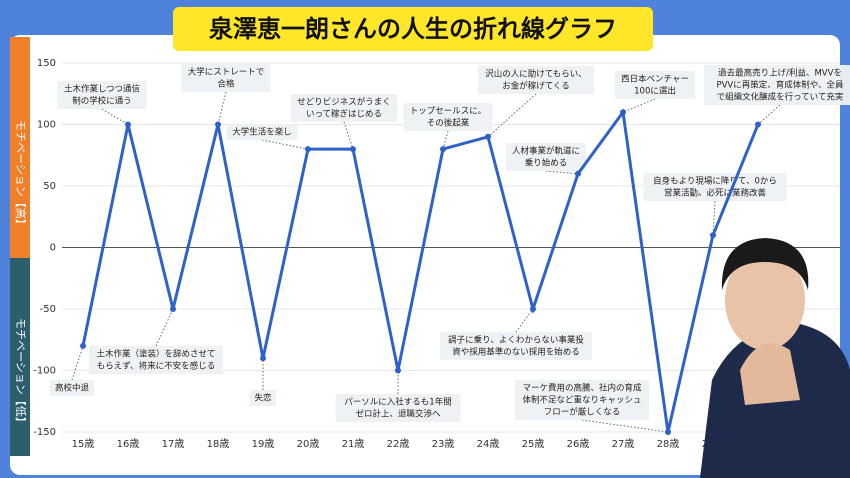  Describe the element at coordinates (780, 97) in the screenshot. I see `annotation-text: で組織文化醸成を行っていて充実` at that location.